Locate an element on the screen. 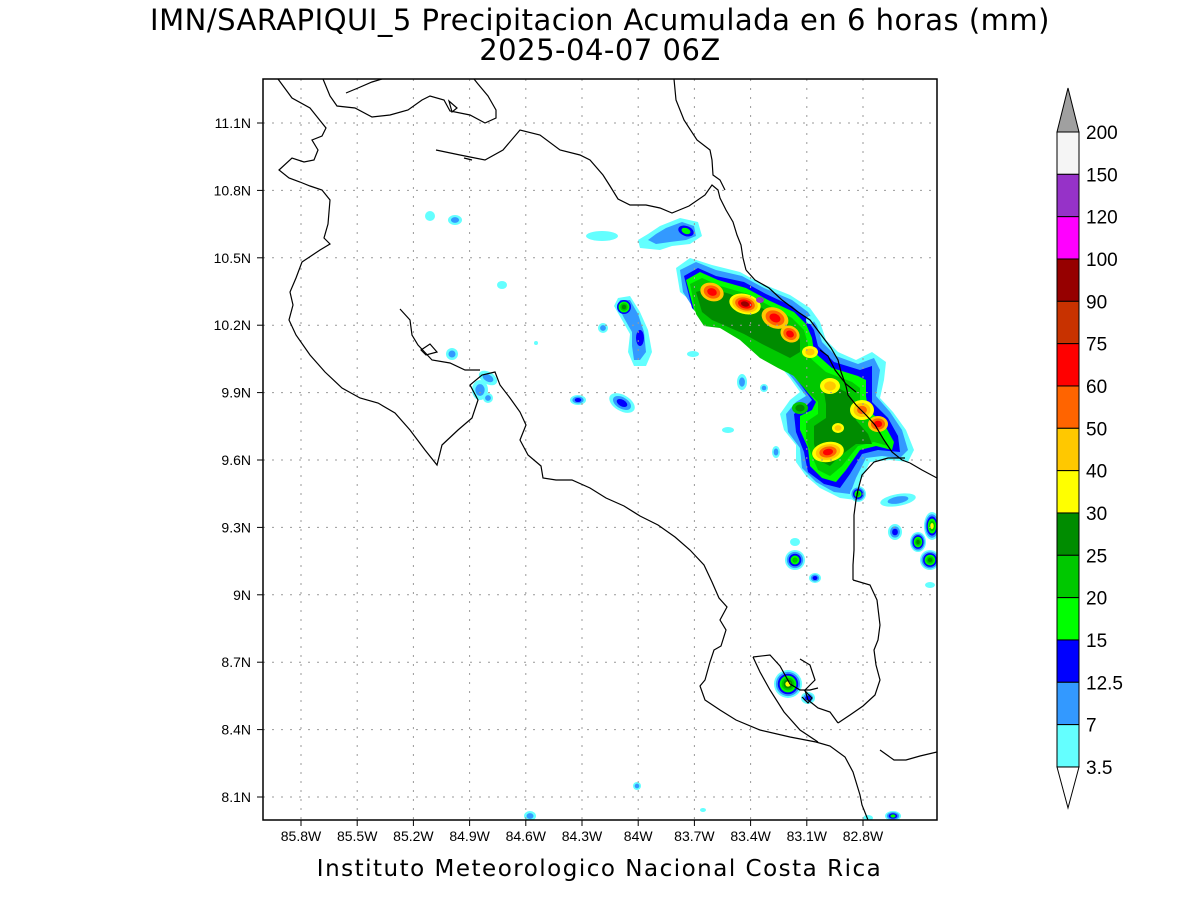 This screenshot has height=900, width=1200. x-tick-label: 85.8W is located at coordinates (301, 836).